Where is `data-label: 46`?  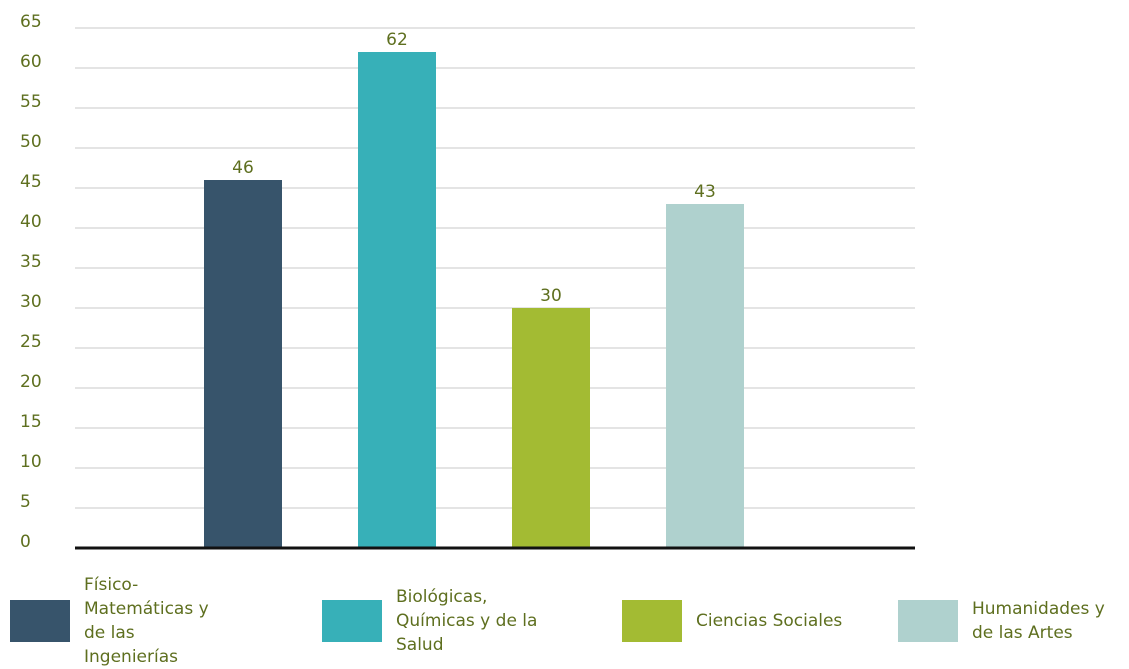 data-label: 46 is located at coordinates (243, 168).